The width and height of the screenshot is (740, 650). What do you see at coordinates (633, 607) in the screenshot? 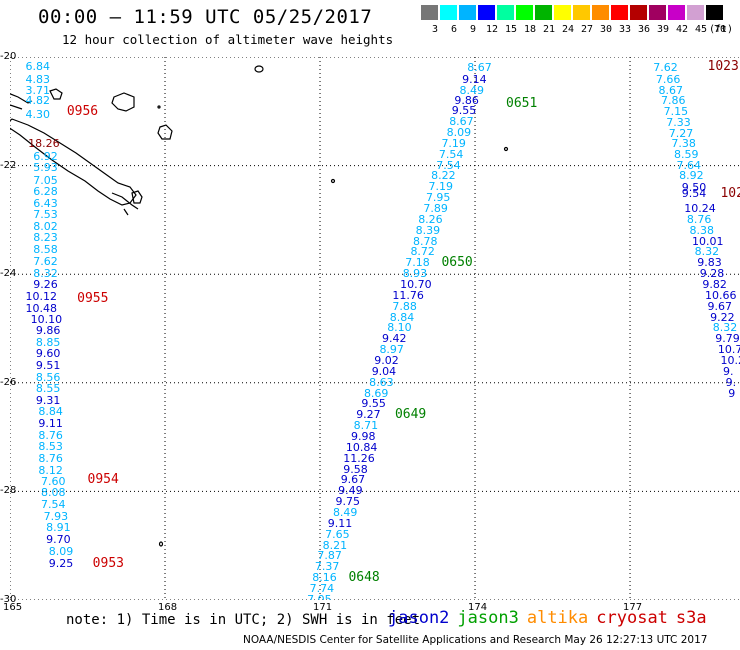
I see `lon-label: 177` at bounding box center [633, 607].